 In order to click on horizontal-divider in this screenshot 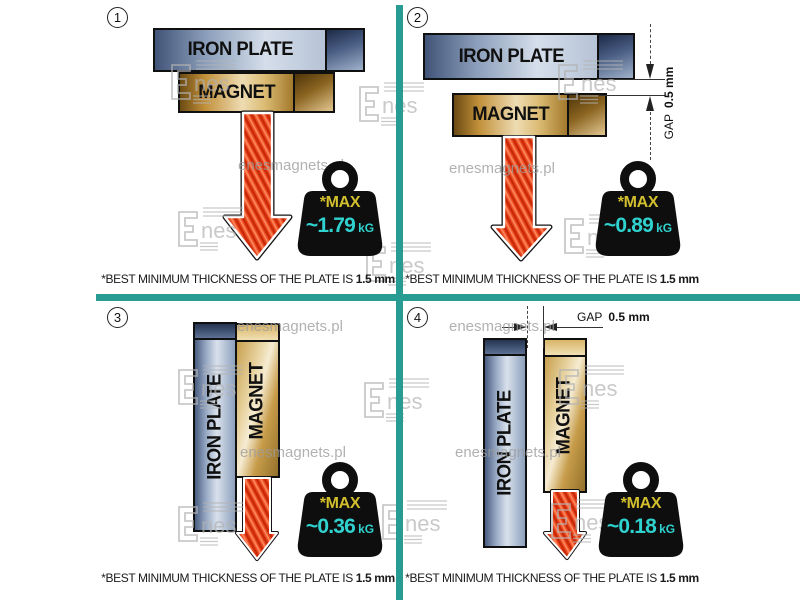, I will do `click(448, 297)`.